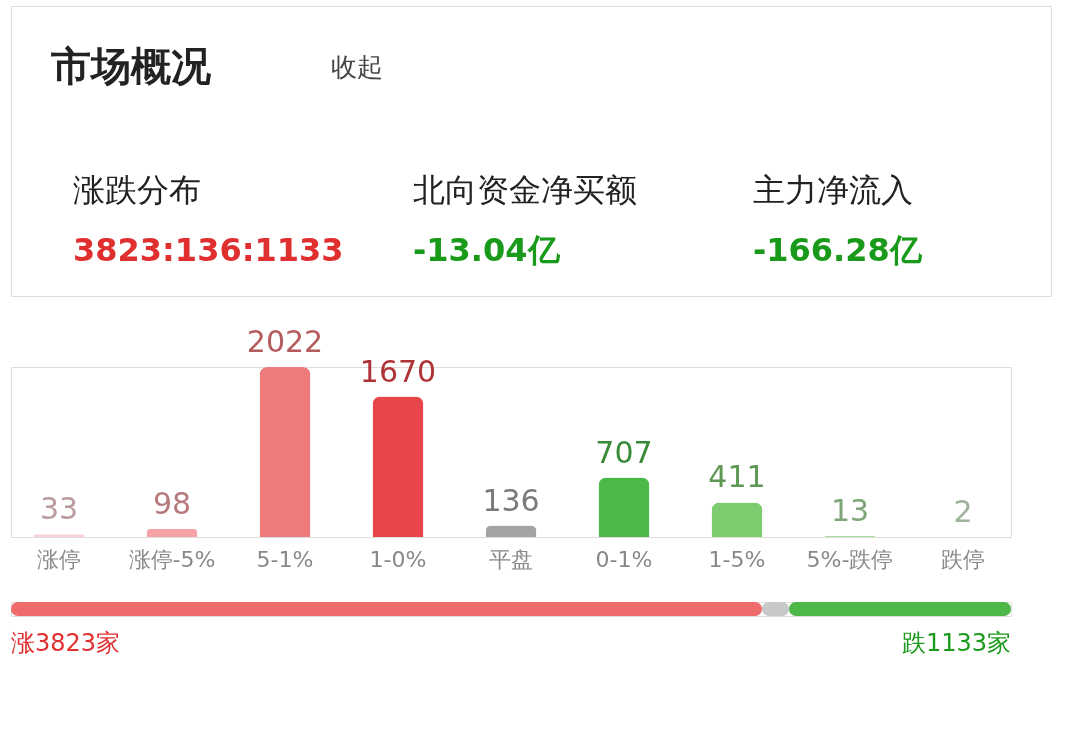  Describe the element at coordinates (59, 509) in the screenshot. I see `data-label: 33` at that location.